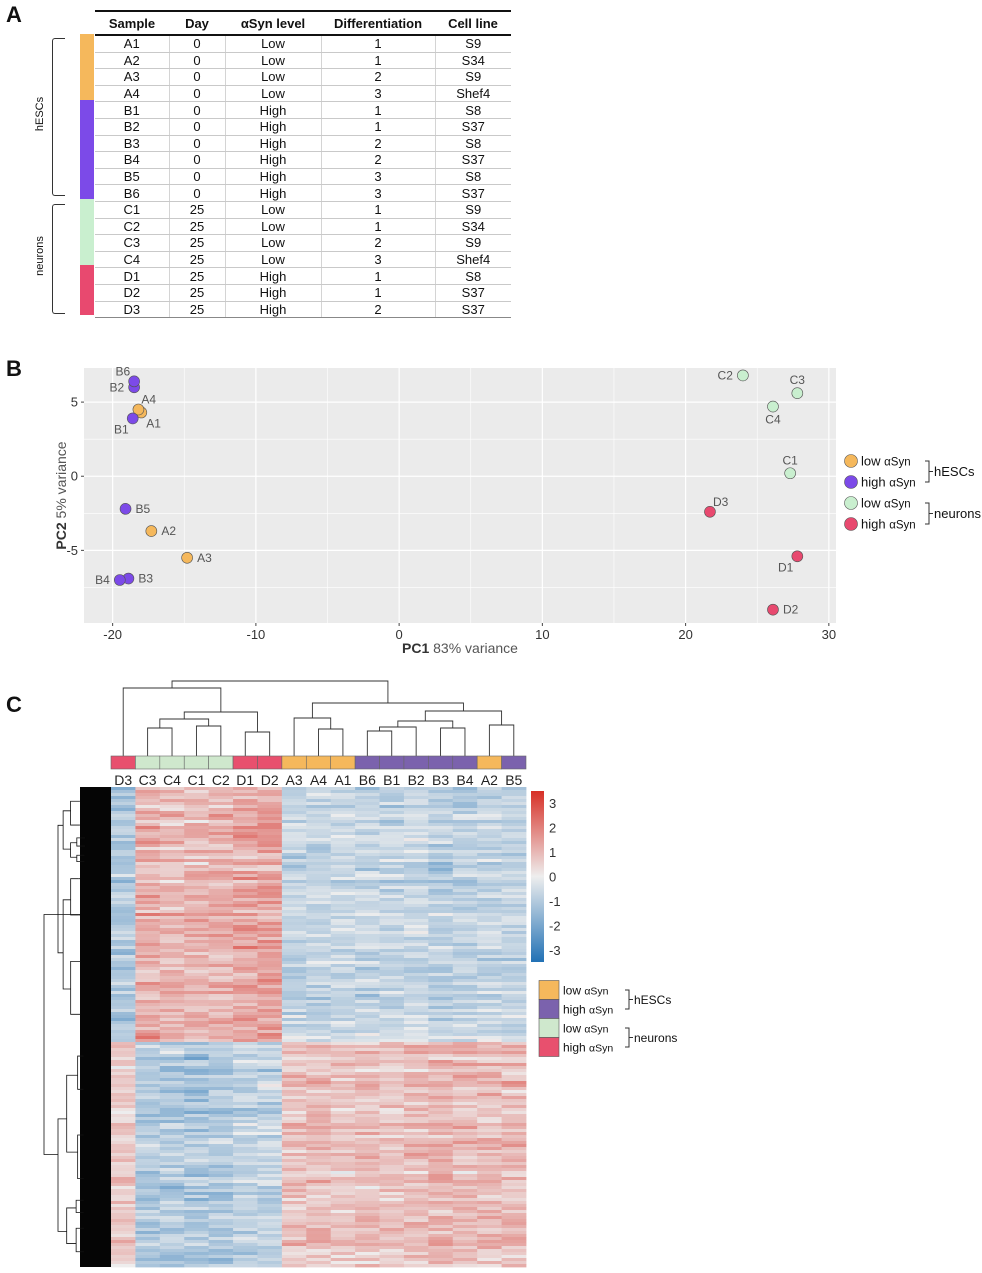 Image resolution: width=982 pixels, height=1273 pixels. What do you see at coordinates (221, 762) in the screenshot?
I see `column-annotation-C2` at bounding box center [221, 762].